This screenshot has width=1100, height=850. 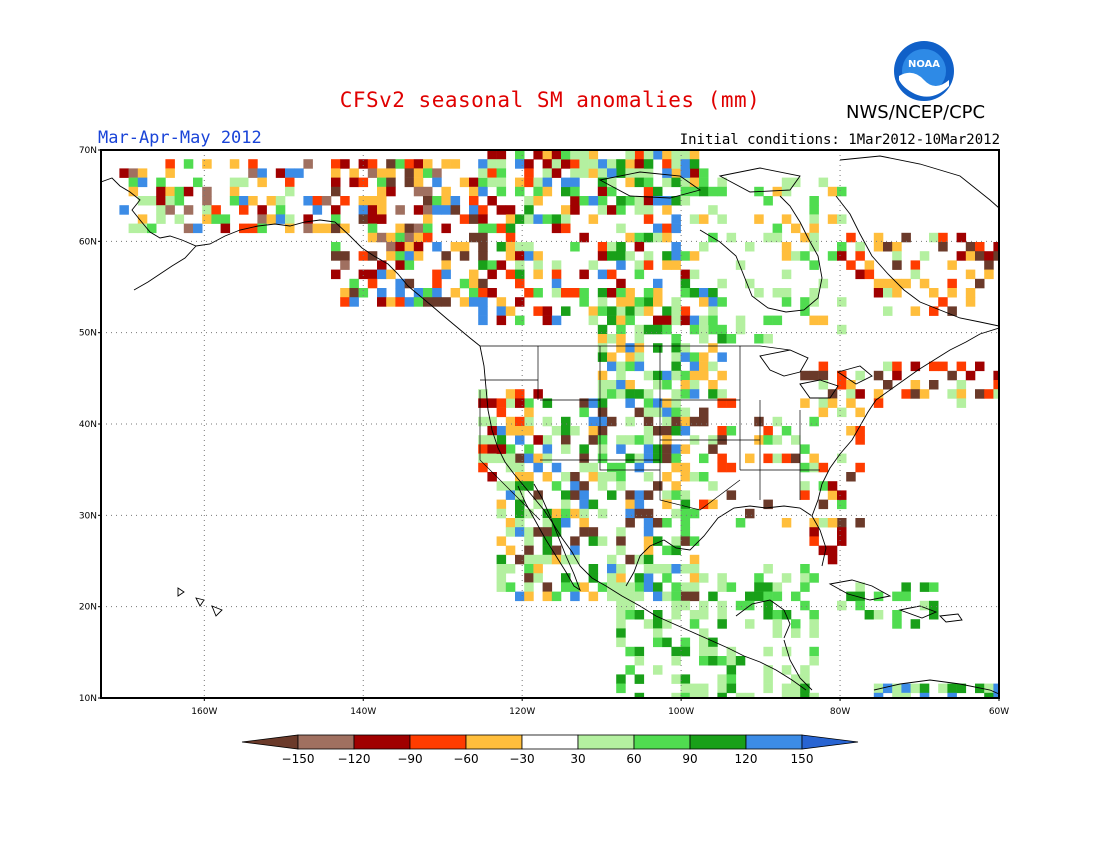 What do you see at coordinates (88, 151) in the screenshot?
I see `lat-tick-label: 70N` at bounding box center [88, 151].